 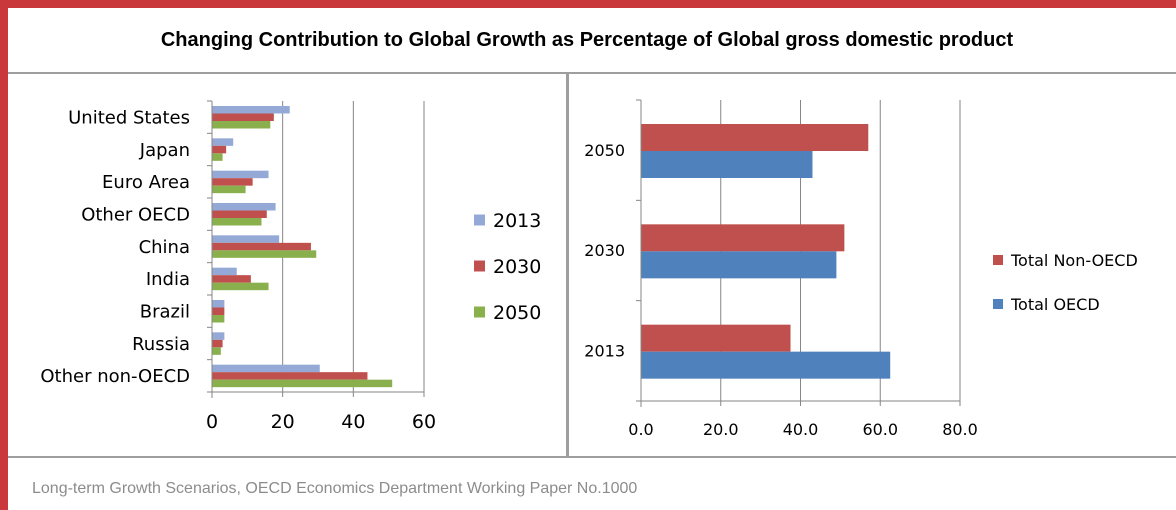 I want to click on bar-united-states-2030, so click(x=243, y=117).